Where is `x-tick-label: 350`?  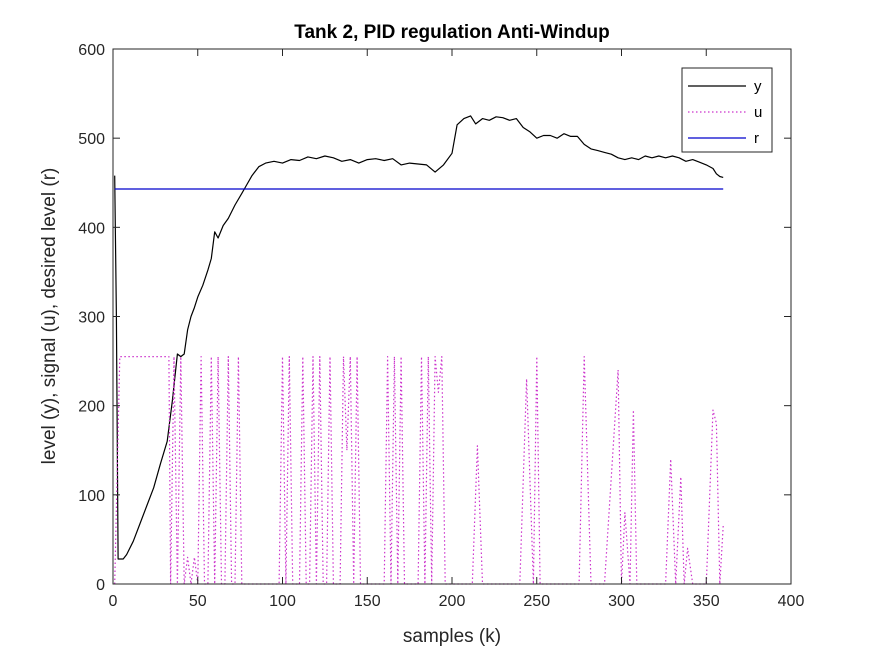
x-tick-label: 350 is located at coordinates (706, 601).